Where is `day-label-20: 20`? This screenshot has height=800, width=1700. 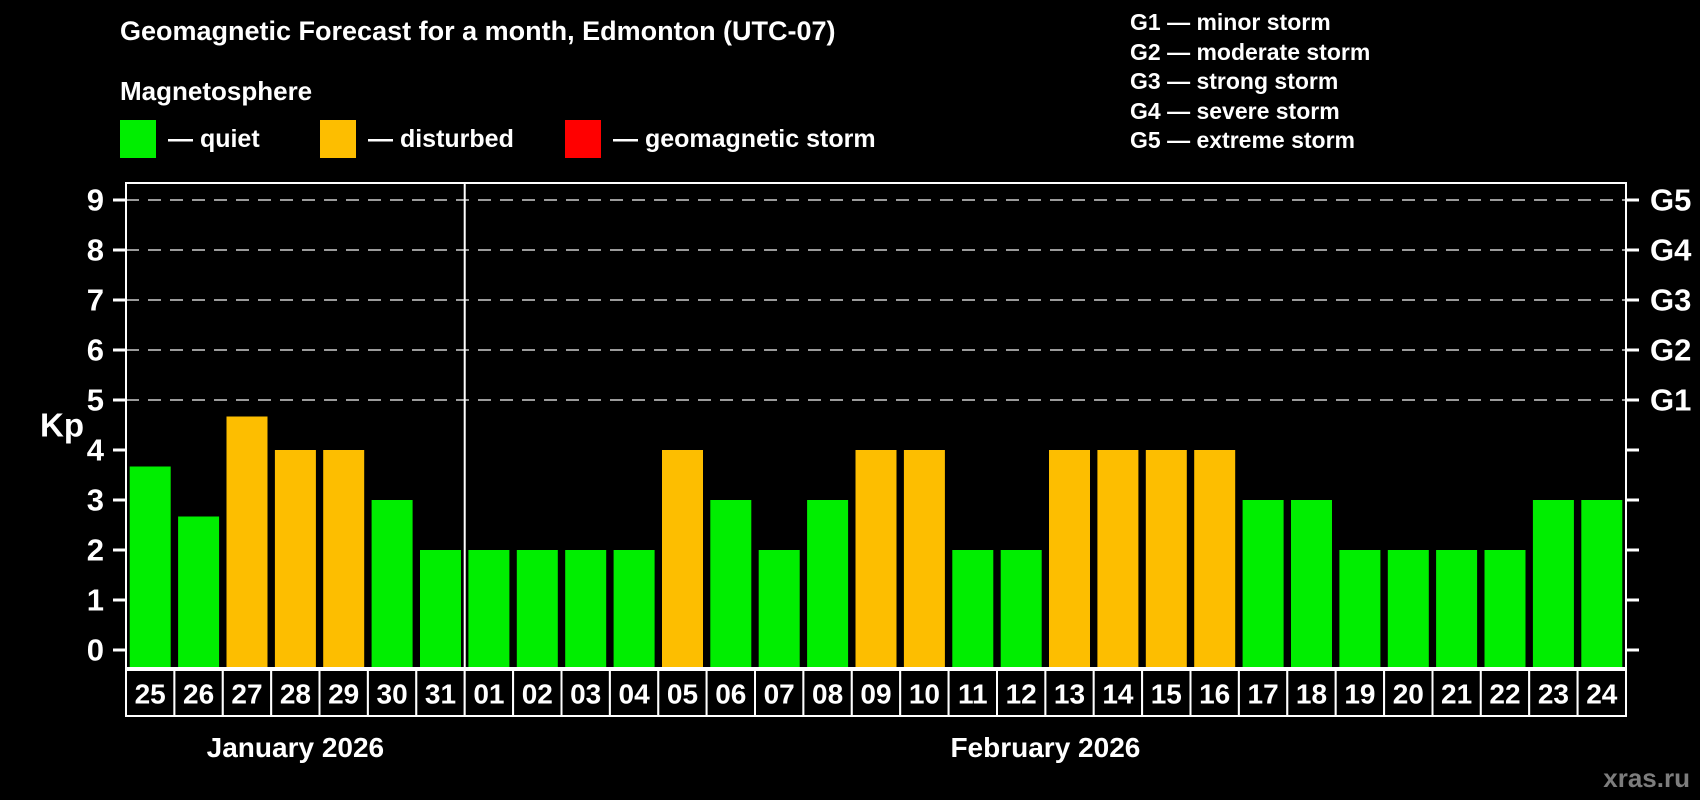
day-label-20: 20 is located at coordinates (1408, 694).